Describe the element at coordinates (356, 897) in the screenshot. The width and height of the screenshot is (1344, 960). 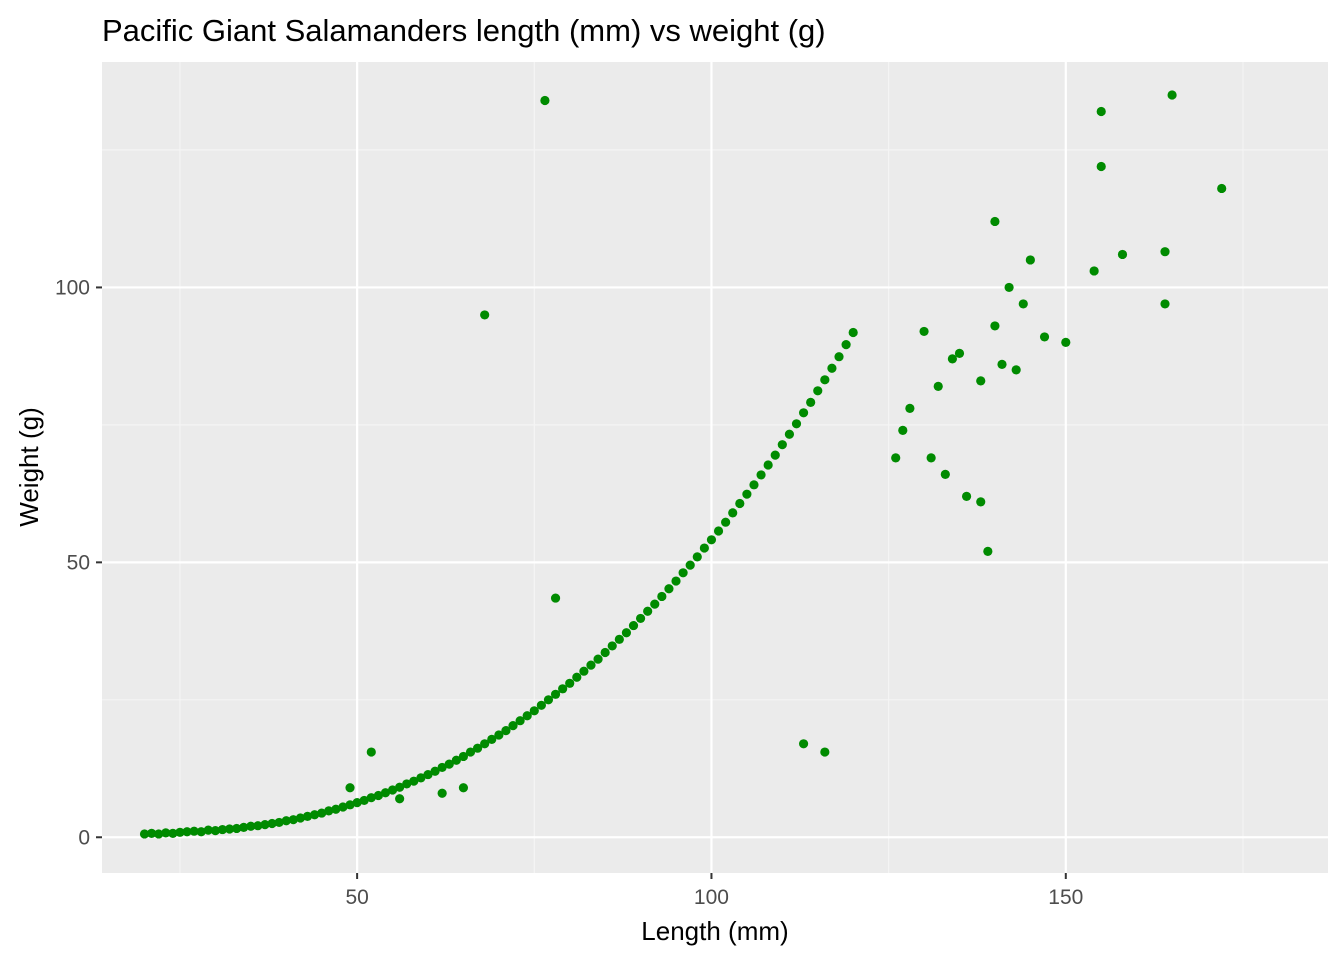
I see `x-tick-label: 50` at that location.